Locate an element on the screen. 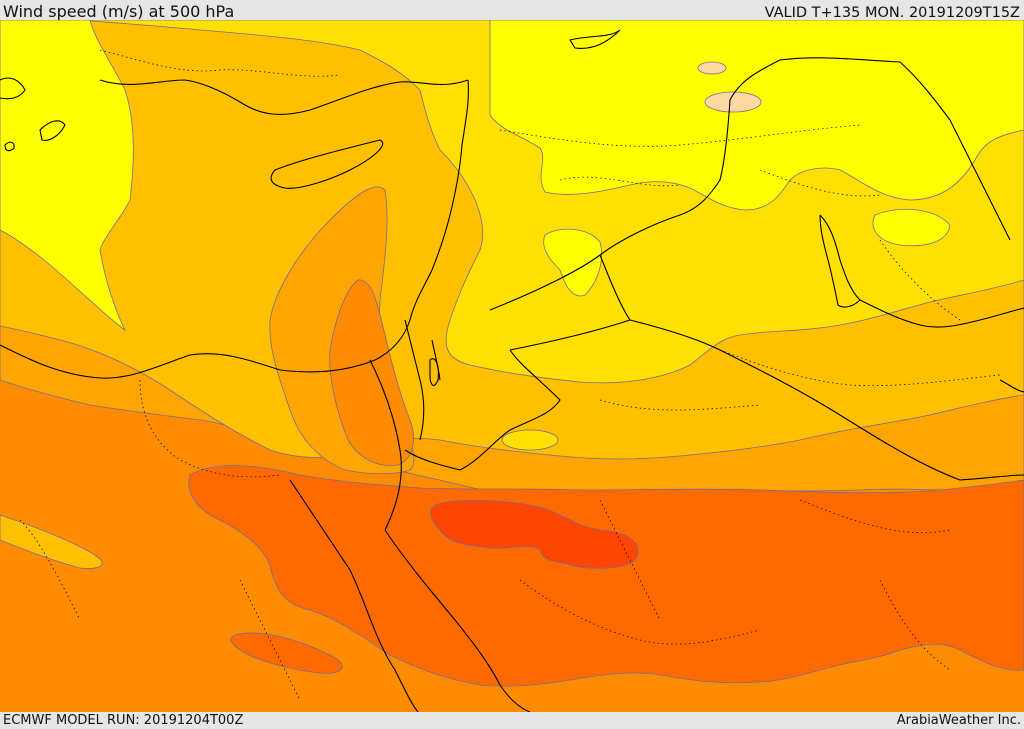 Image resolution: width=1024 pixels, height=729 pixels. band-yellow-bright-west is located at coordinates (67, 176).